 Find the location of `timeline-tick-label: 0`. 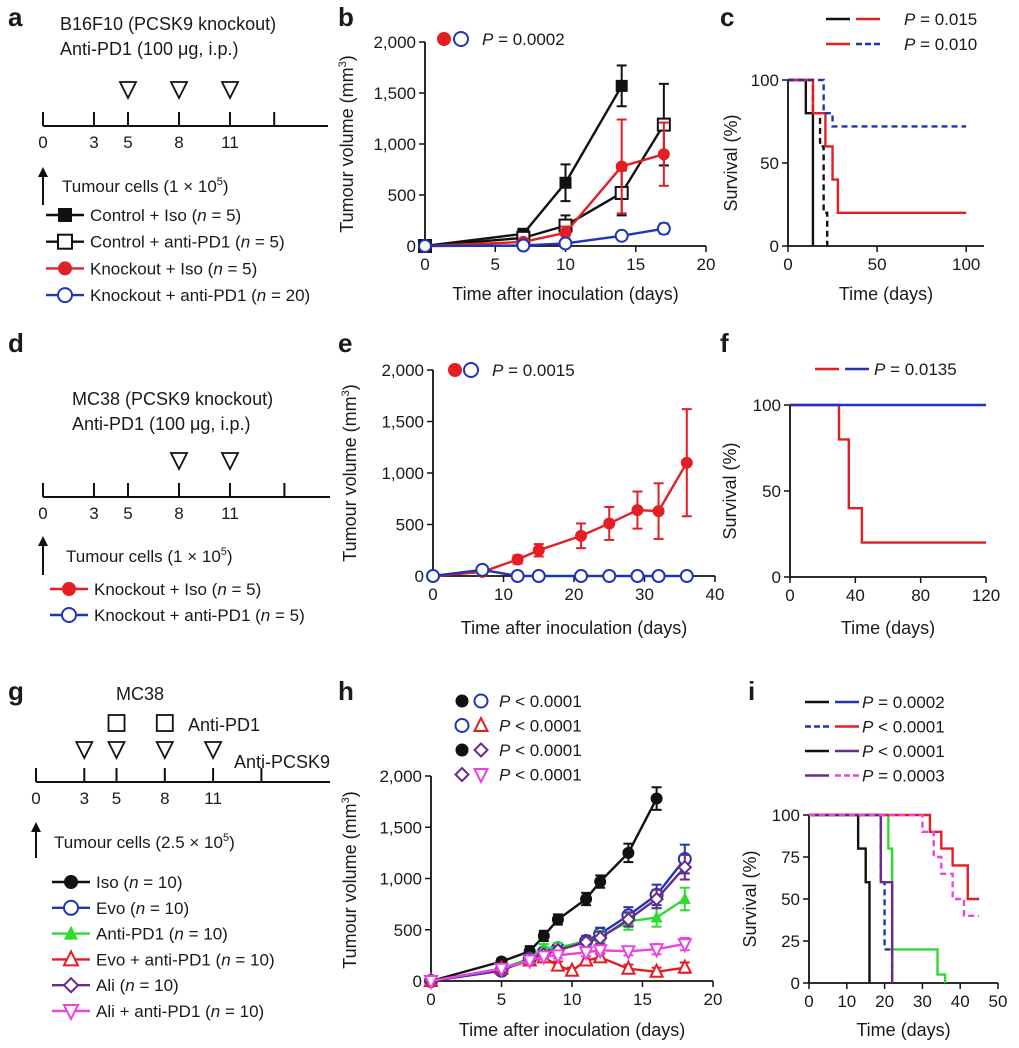

timeline-tick-label: 0 is located at coordinates (42, 142).